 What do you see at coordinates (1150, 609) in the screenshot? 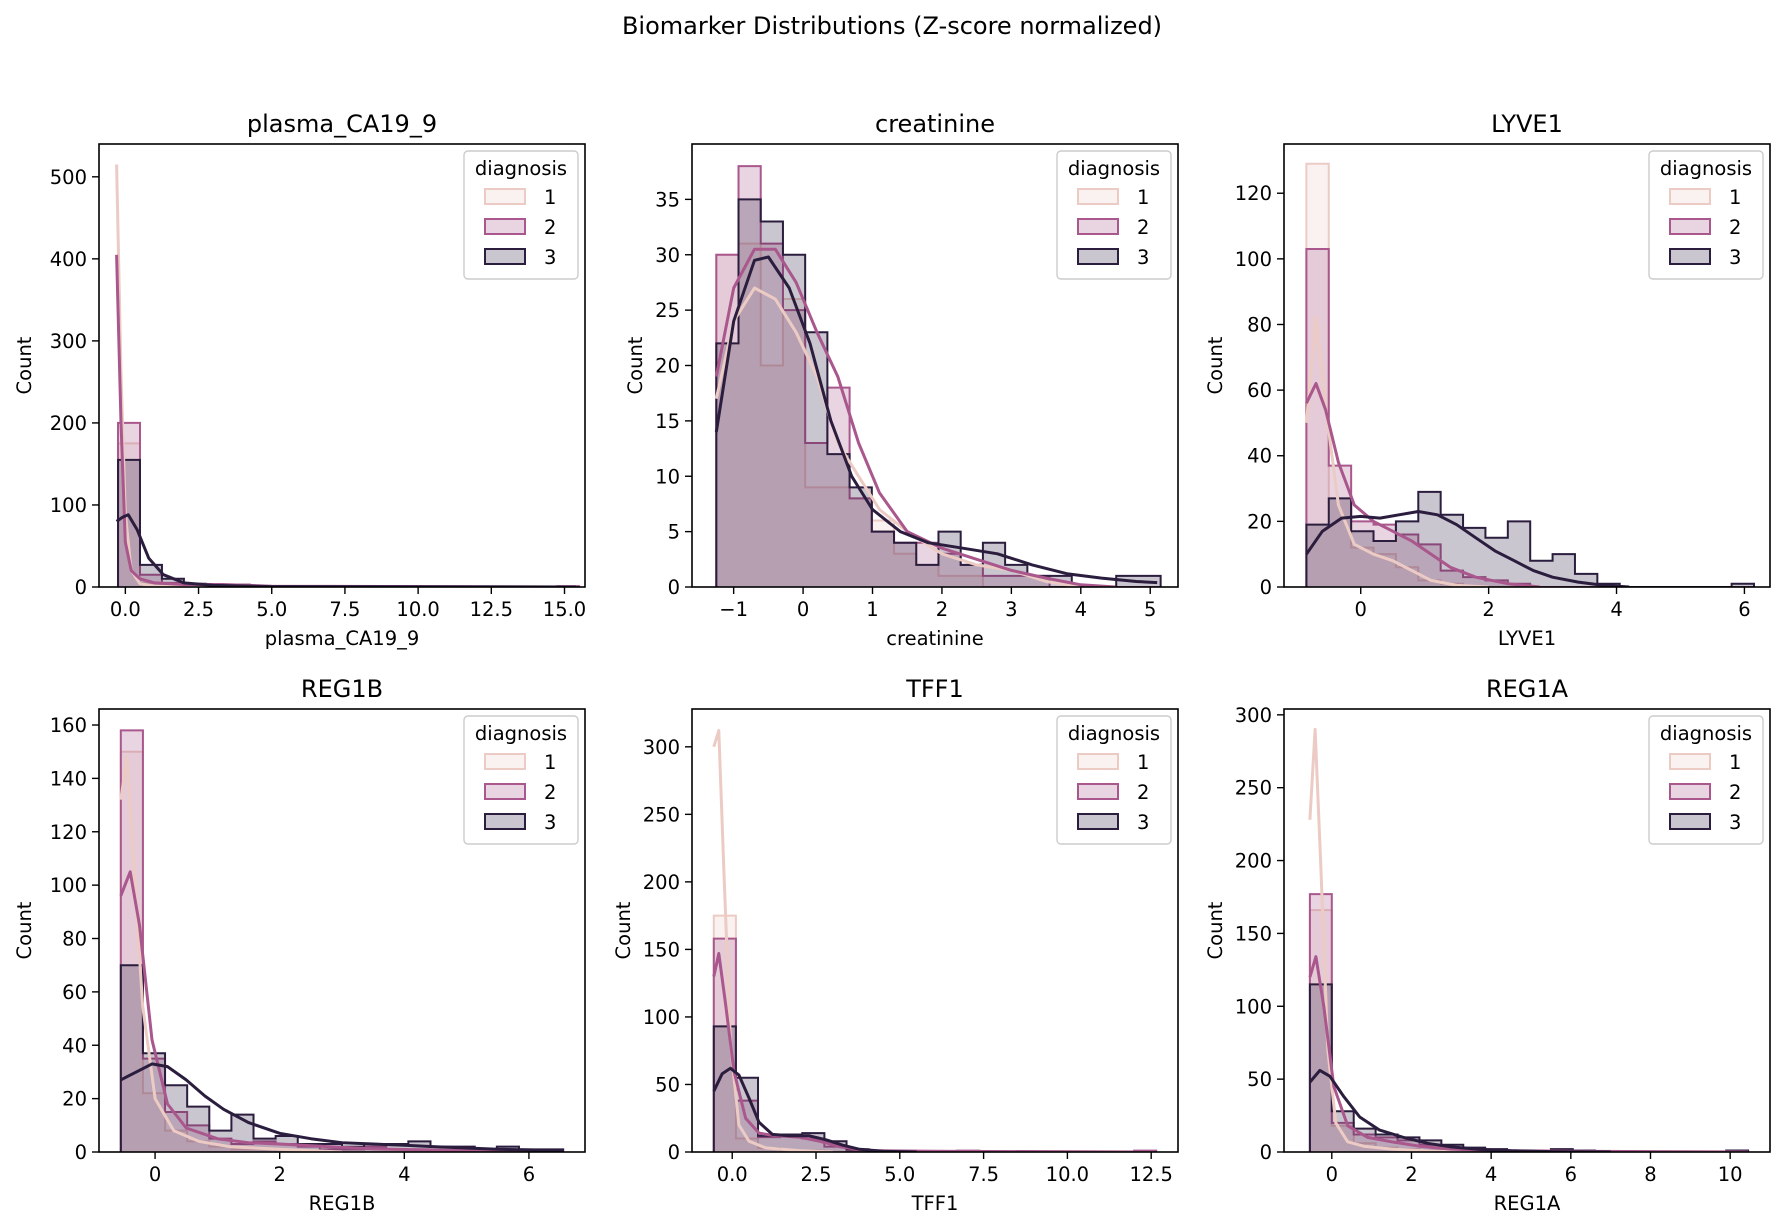
I see `x-tick-label: 5` at bounding box center [1150, 609].